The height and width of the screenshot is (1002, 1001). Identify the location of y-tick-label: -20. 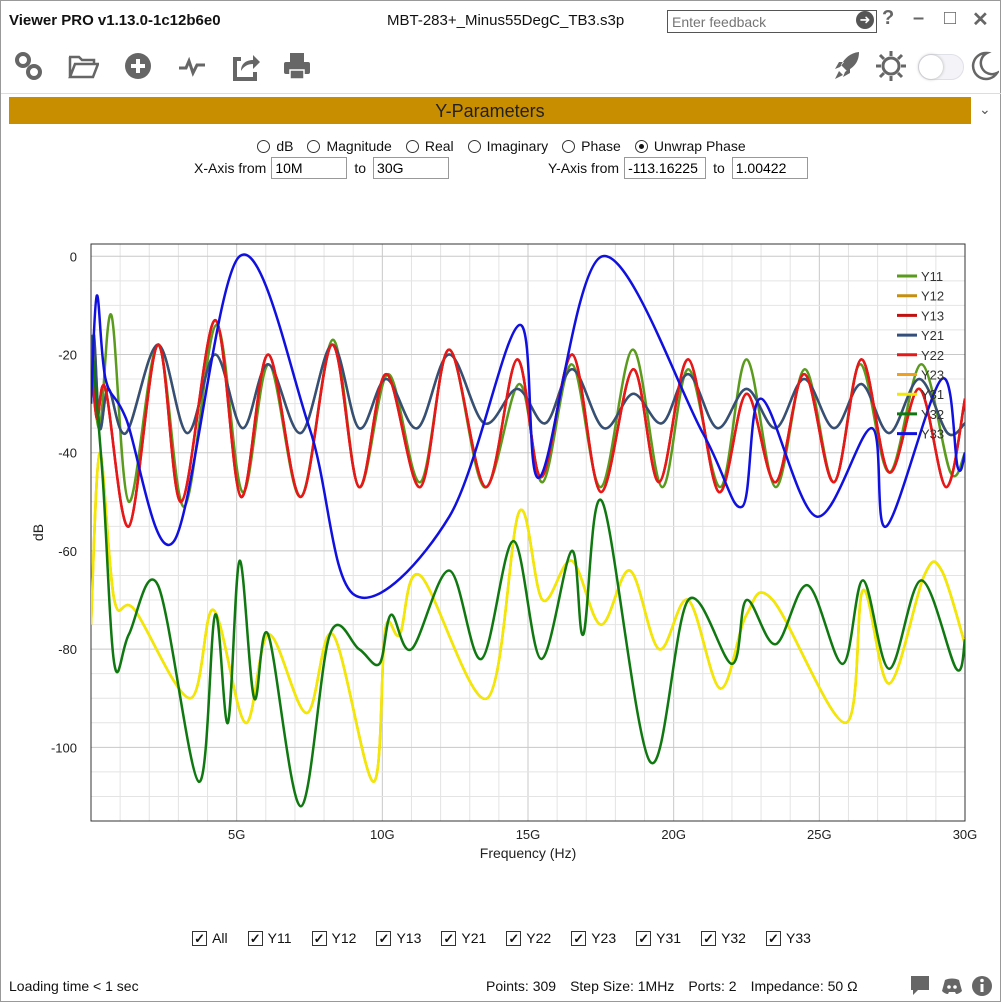
(67, 354).